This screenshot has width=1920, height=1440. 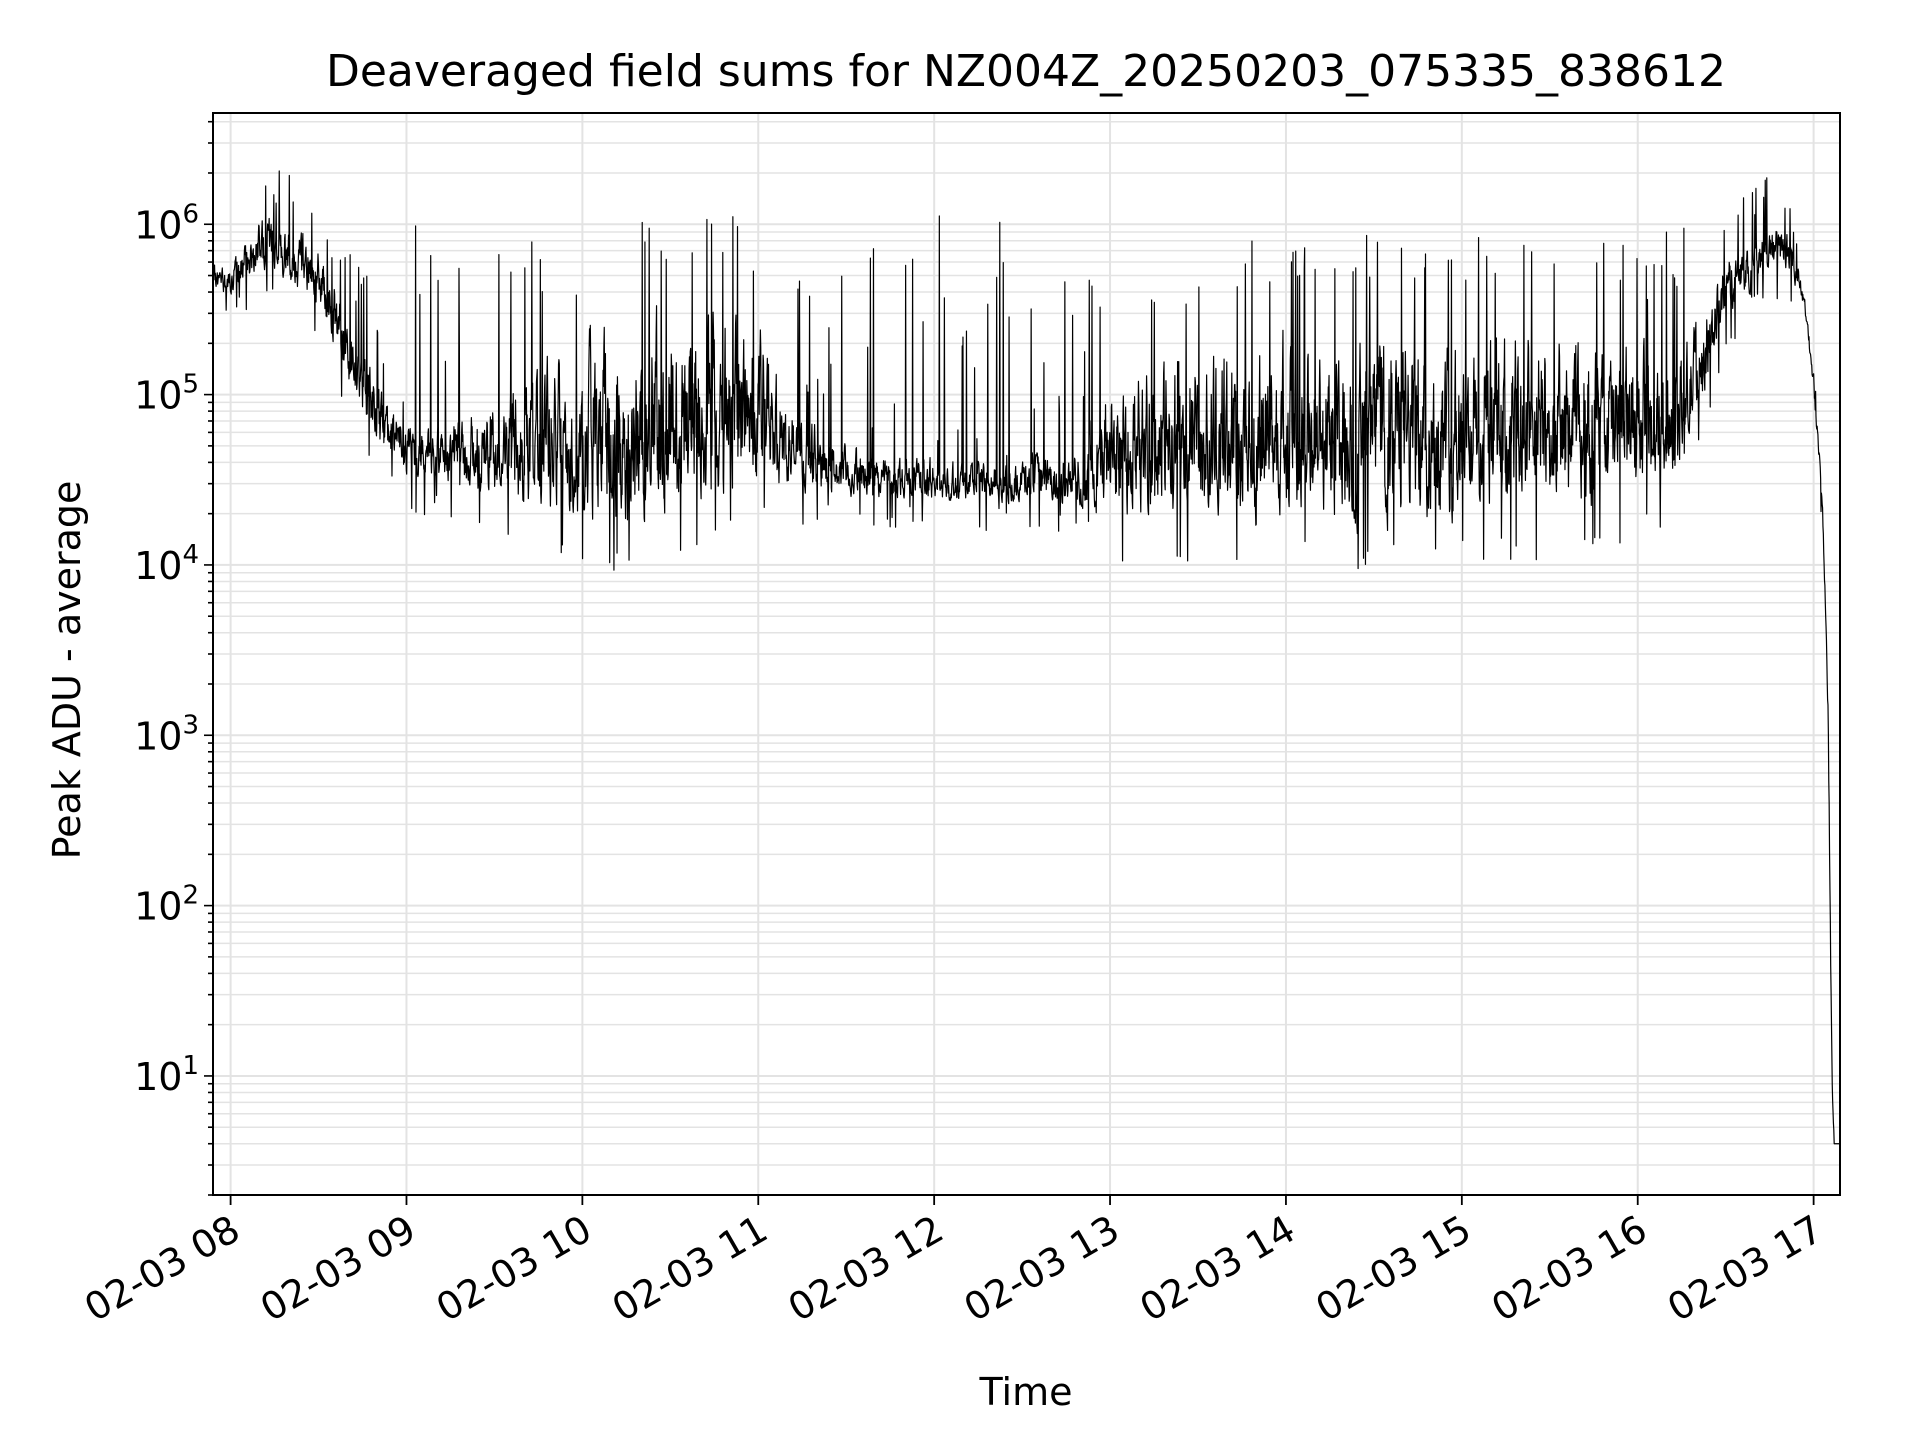 I want to click on y-tick-exponent: 4, so click(x=190, y=555).